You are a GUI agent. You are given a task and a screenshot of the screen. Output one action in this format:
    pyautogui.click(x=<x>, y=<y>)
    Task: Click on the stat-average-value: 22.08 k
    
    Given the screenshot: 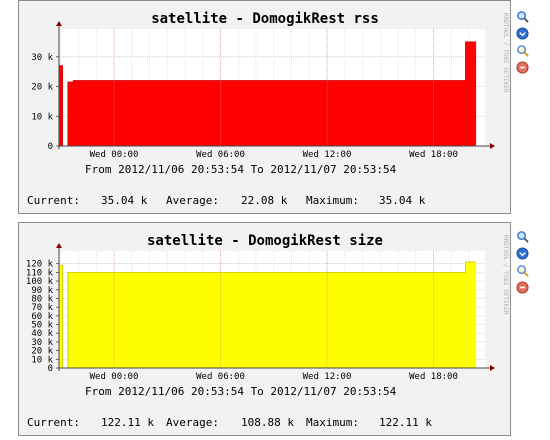 What is the action you would take?
    pyautogui.click(x=264, y=200)
    